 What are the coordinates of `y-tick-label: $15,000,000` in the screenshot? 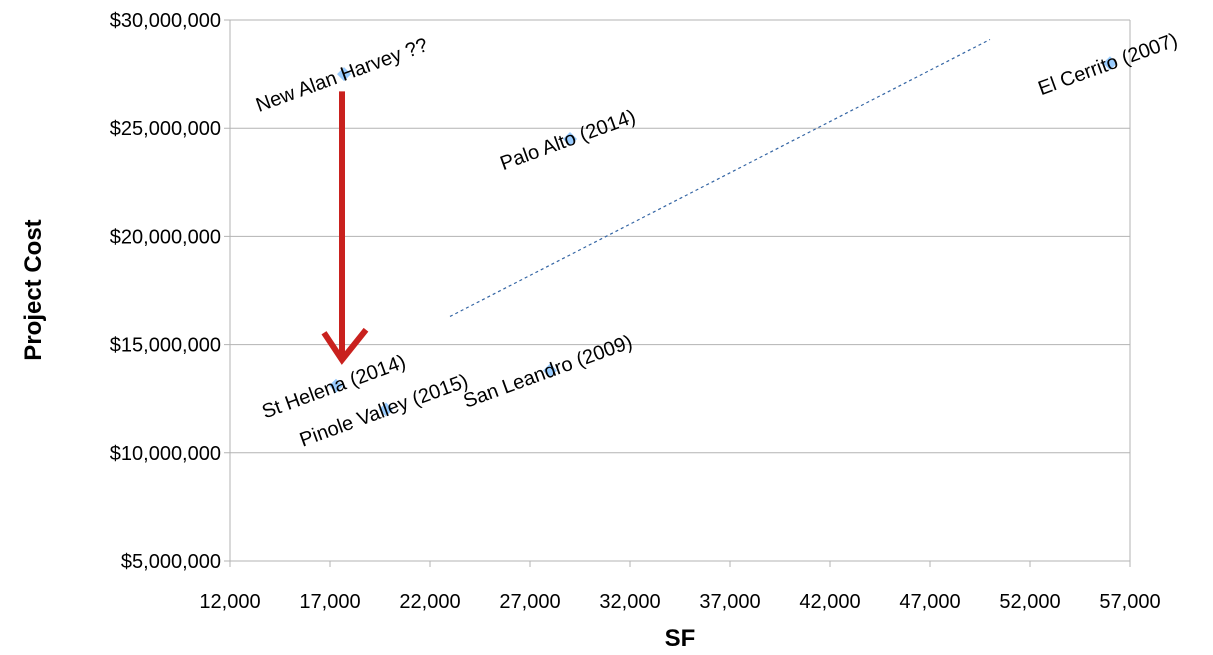 It's located at (165, 346).